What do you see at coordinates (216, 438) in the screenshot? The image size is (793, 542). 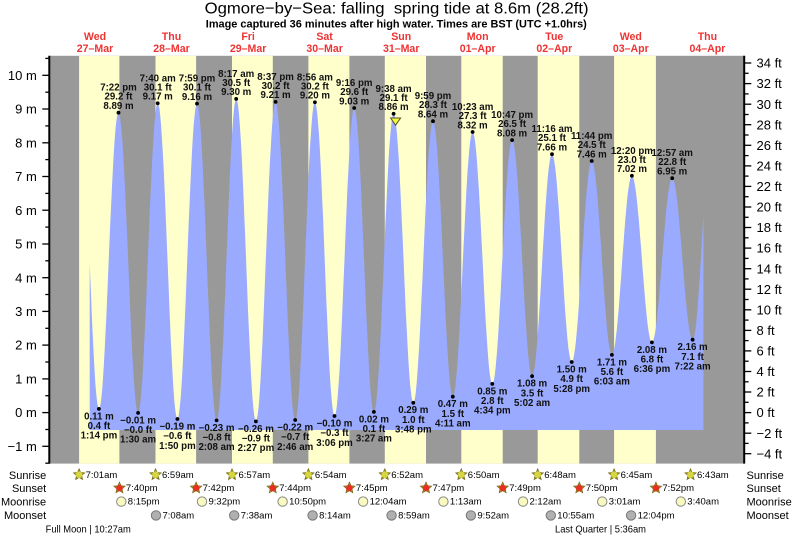 I see `svg-text: −0.8 ft` at bounding box center [216, 438].